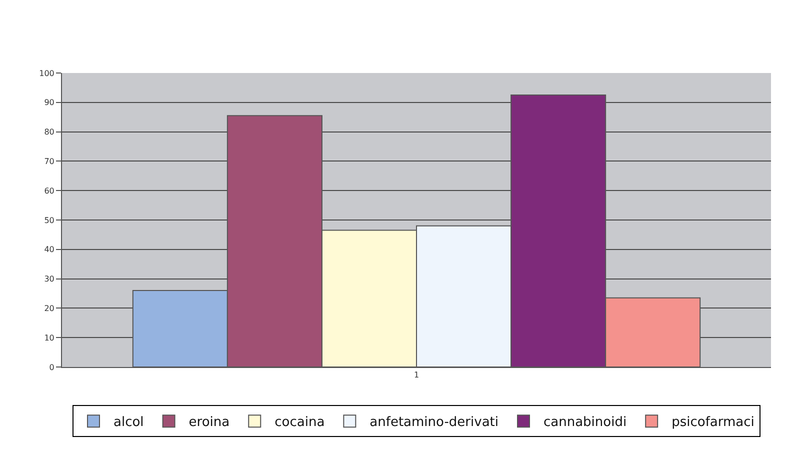  What do you see at coordinates (51, 367) in the screenshot?
I see `y-tick-label: 0` at bounding box center [51, 367].